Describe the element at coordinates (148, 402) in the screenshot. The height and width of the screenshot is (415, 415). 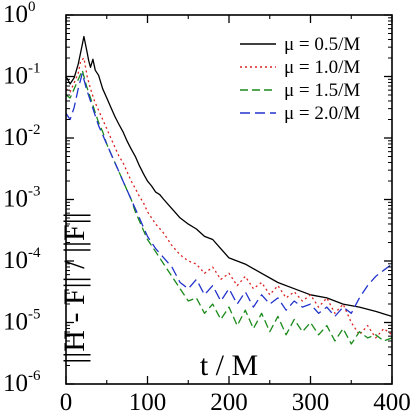
I see `x-tick-label: 100` at that location.